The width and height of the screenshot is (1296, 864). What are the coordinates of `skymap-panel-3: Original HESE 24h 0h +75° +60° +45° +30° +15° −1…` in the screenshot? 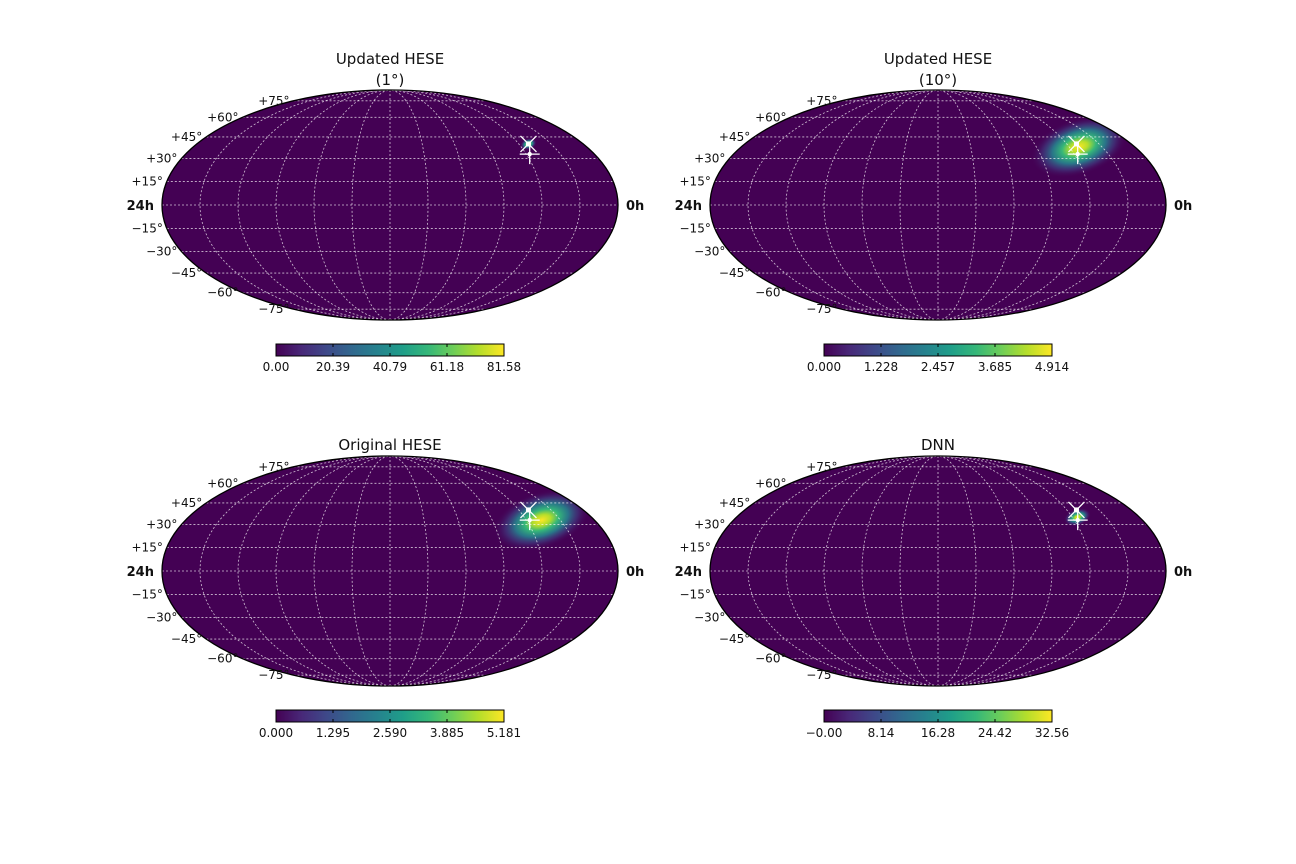 It's located at (386, 588).